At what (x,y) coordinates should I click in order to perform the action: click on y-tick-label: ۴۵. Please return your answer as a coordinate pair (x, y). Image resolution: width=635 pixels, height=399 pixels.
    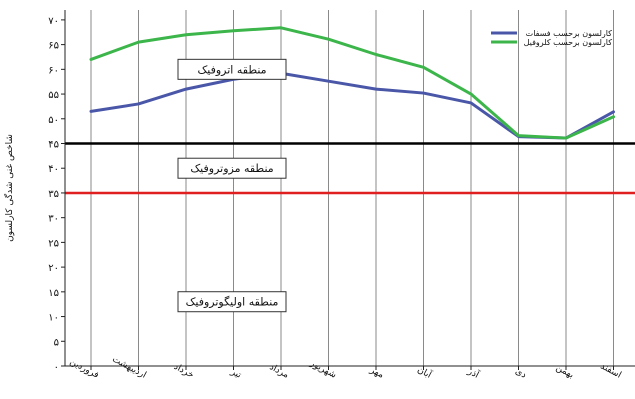
    Looking at the image, I should click on (53, 145).